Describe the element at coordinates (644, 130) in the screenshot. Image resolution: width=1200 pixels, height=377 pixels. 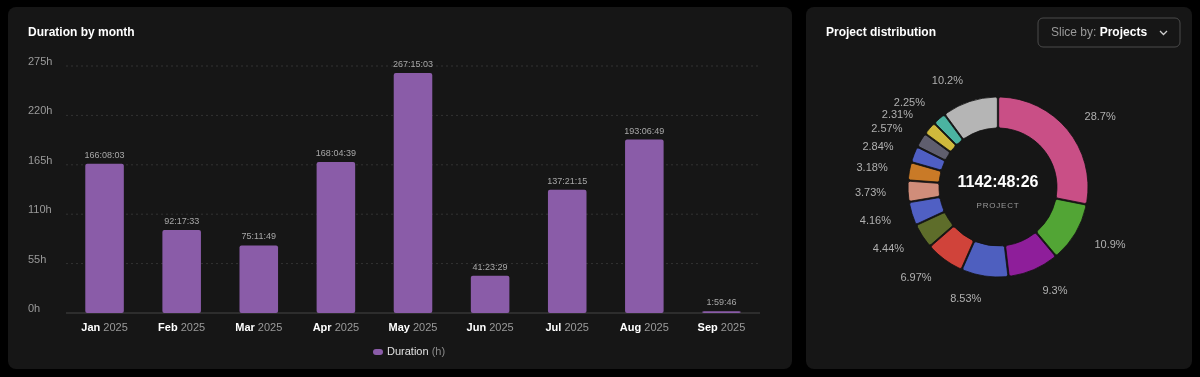
I see `data-label: 193:06:49` at that location.